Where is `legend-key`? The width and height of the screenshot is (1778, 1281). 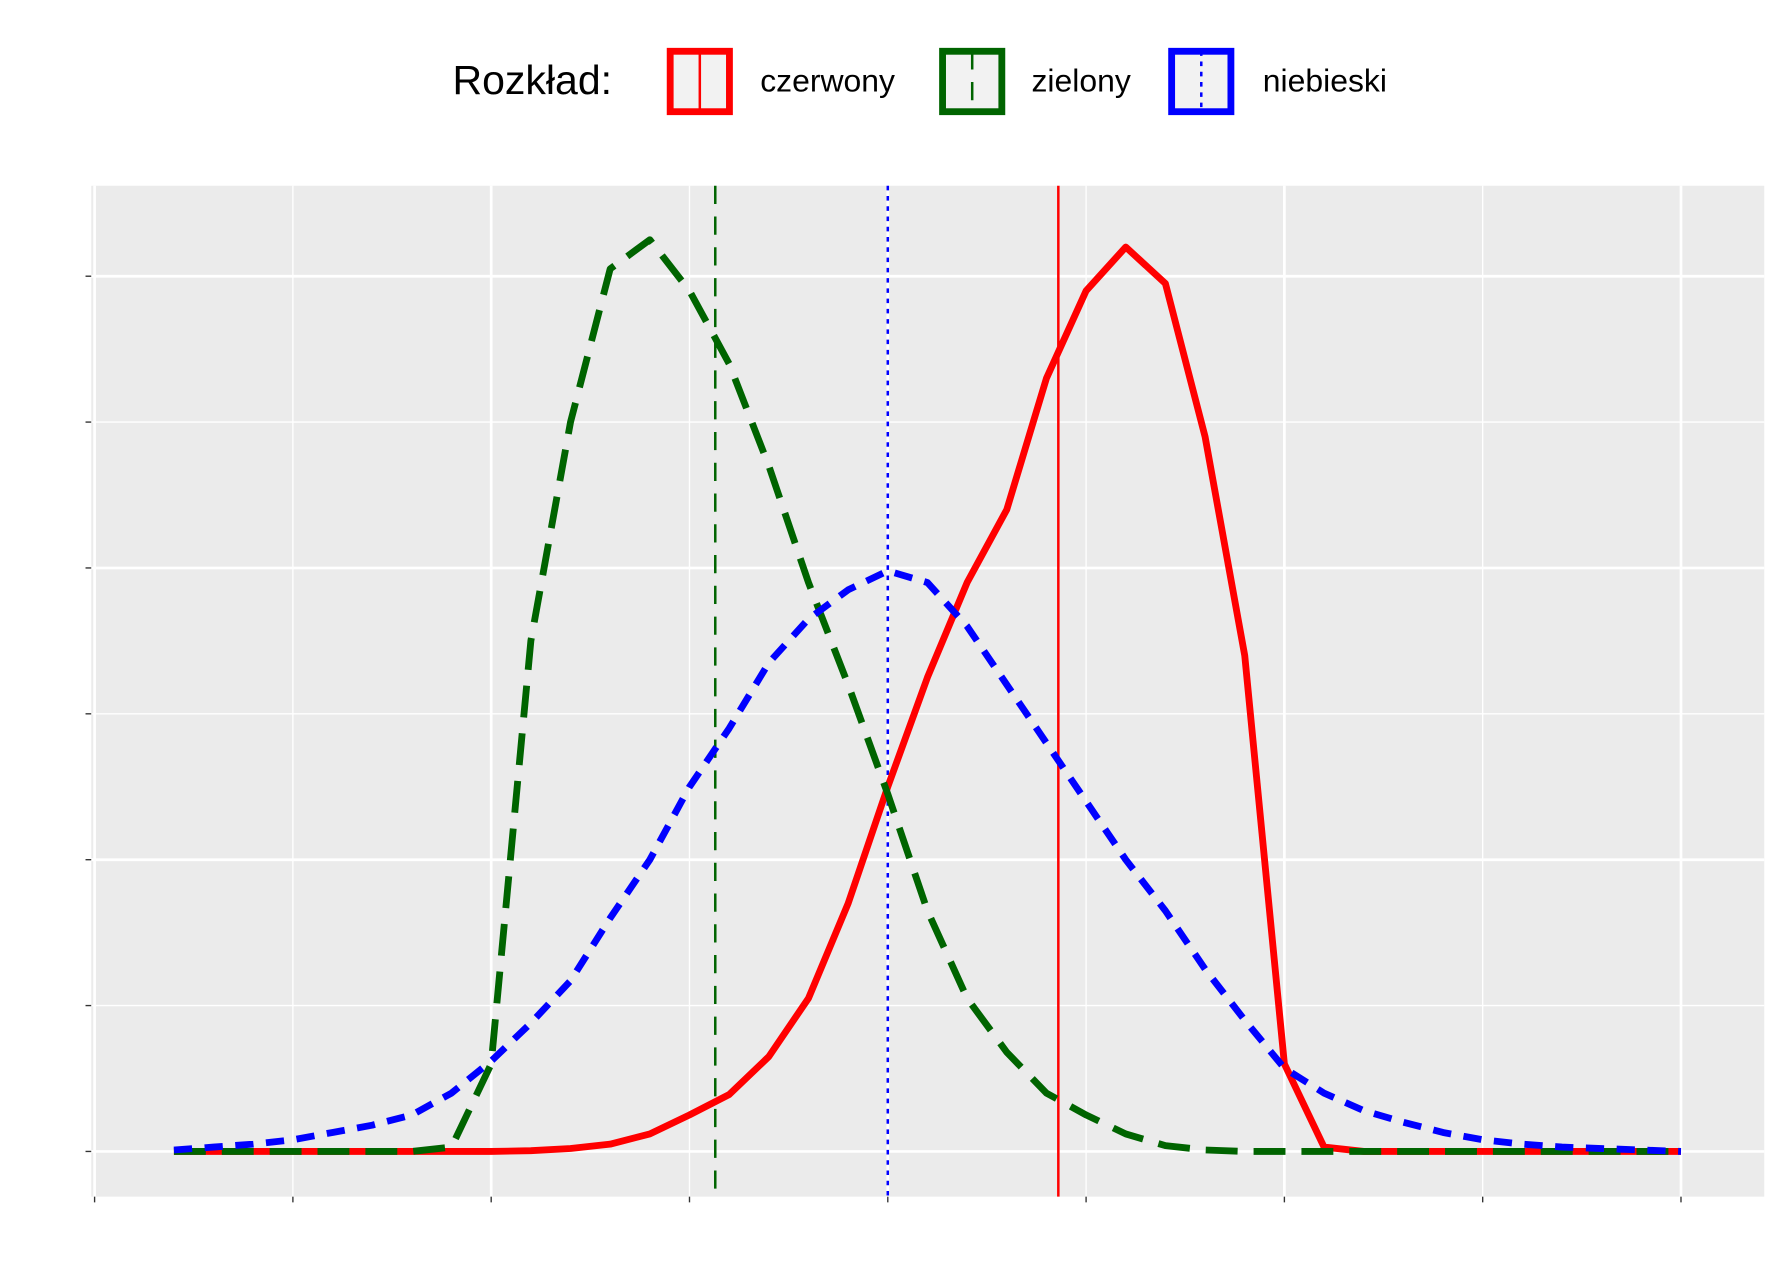
legend-key is located at coordinates (1201, 81).